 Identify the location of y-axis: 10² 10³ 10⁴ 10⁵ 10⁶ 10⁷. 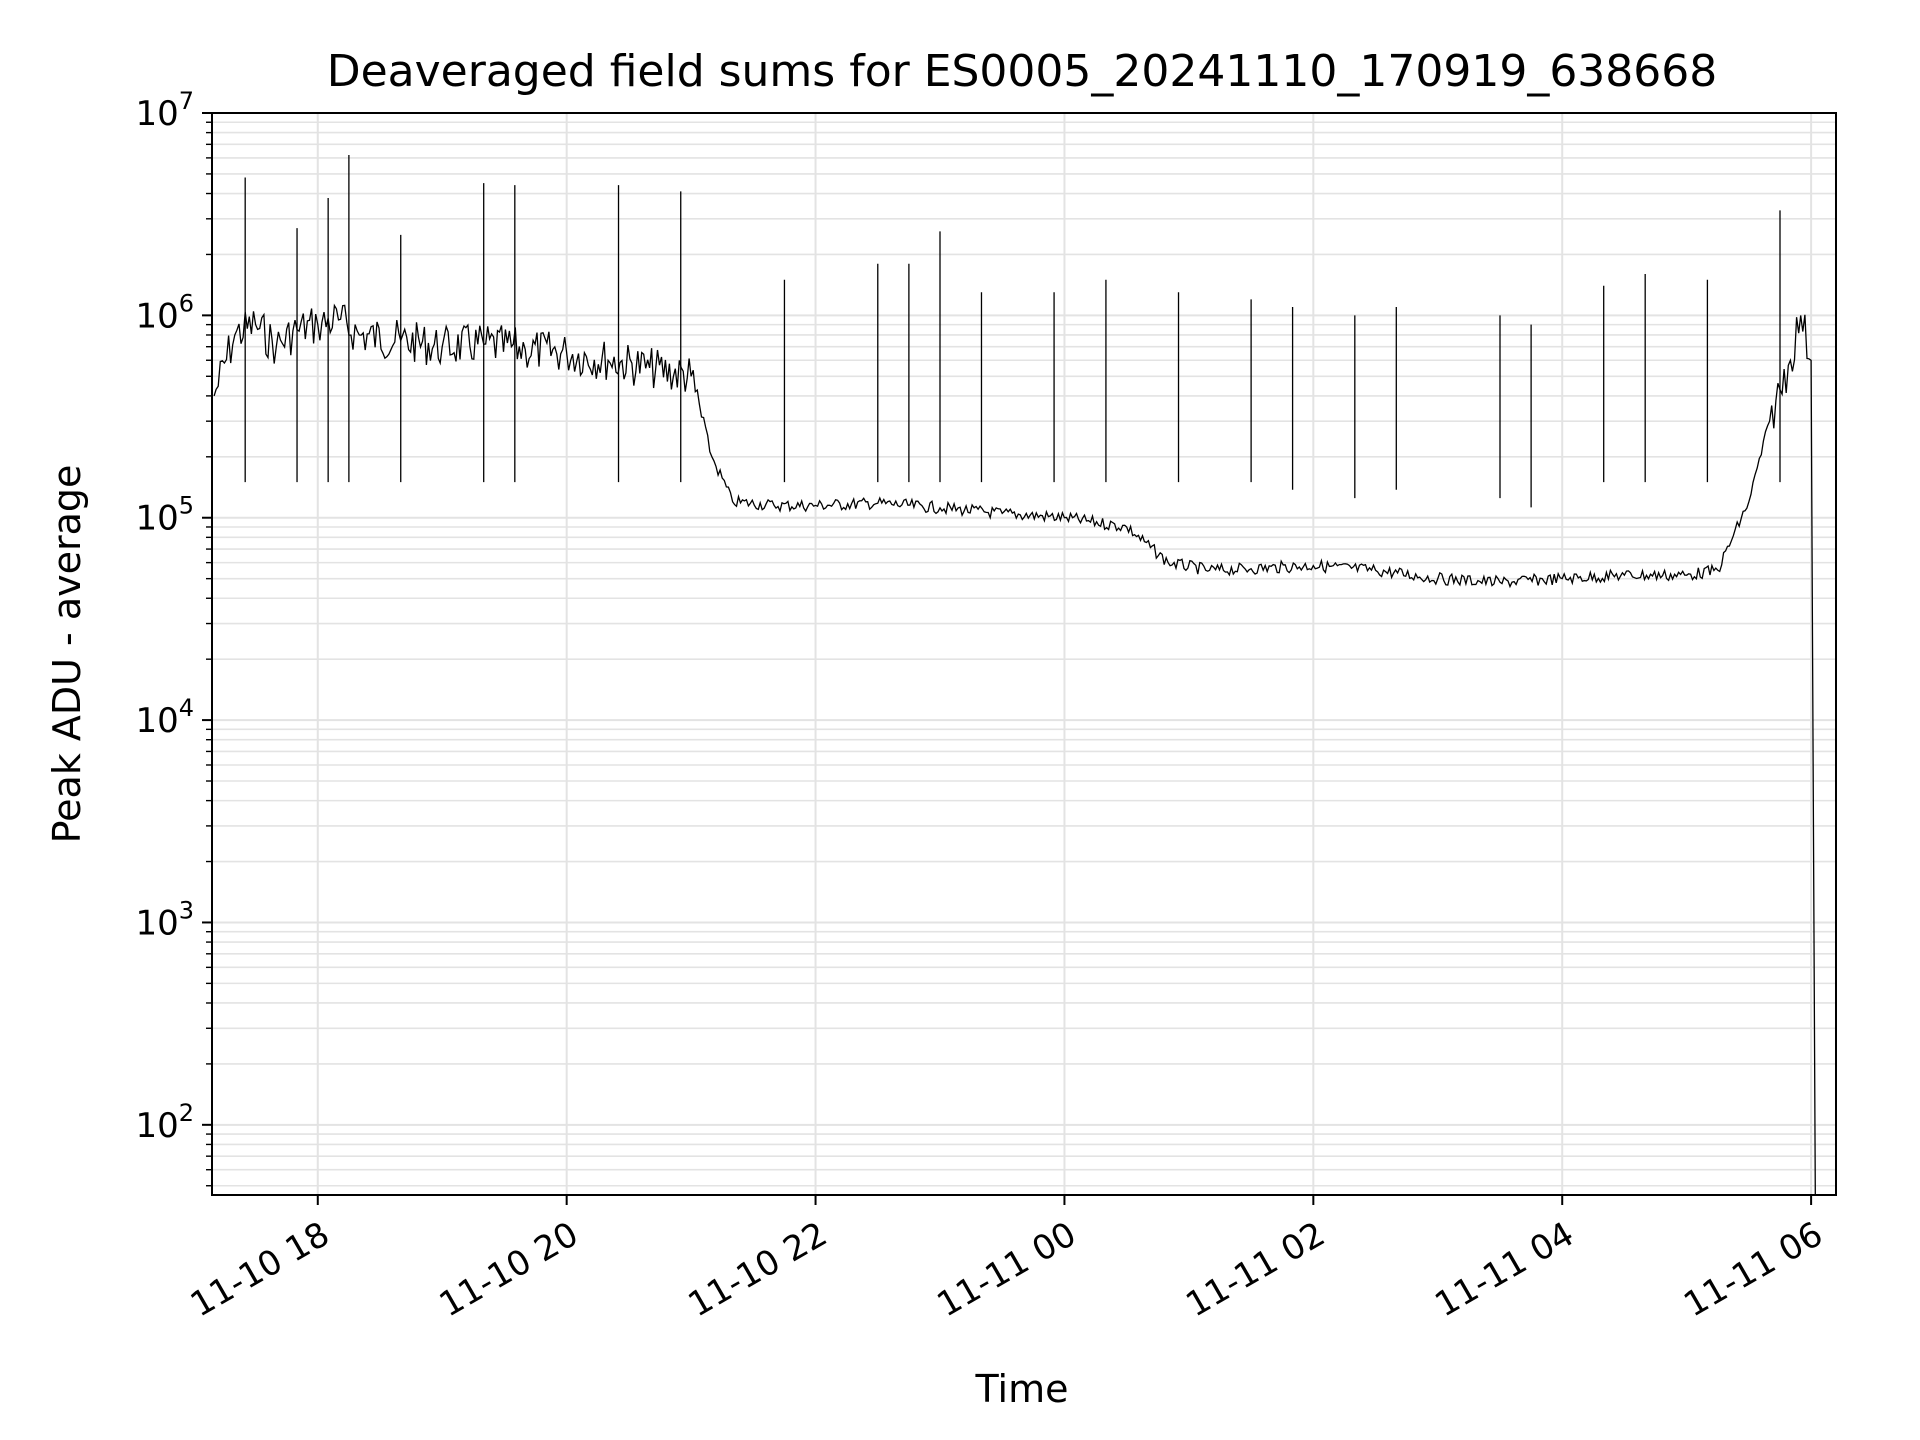
(173, 637).